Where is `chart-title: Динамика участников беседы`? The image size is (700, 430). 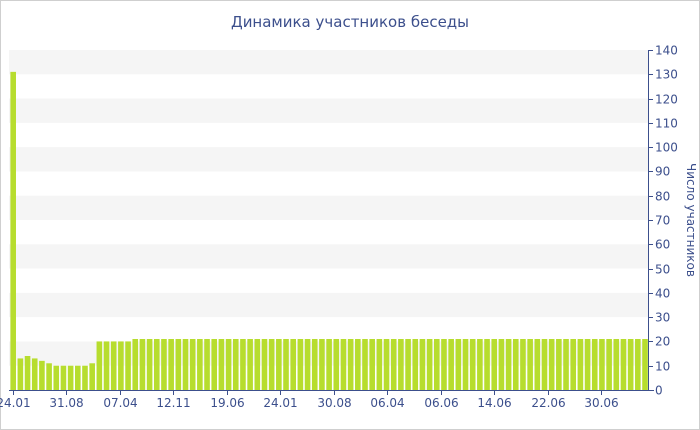 chart-title: Динамика участников беседы is located at coordinates (350, 22).